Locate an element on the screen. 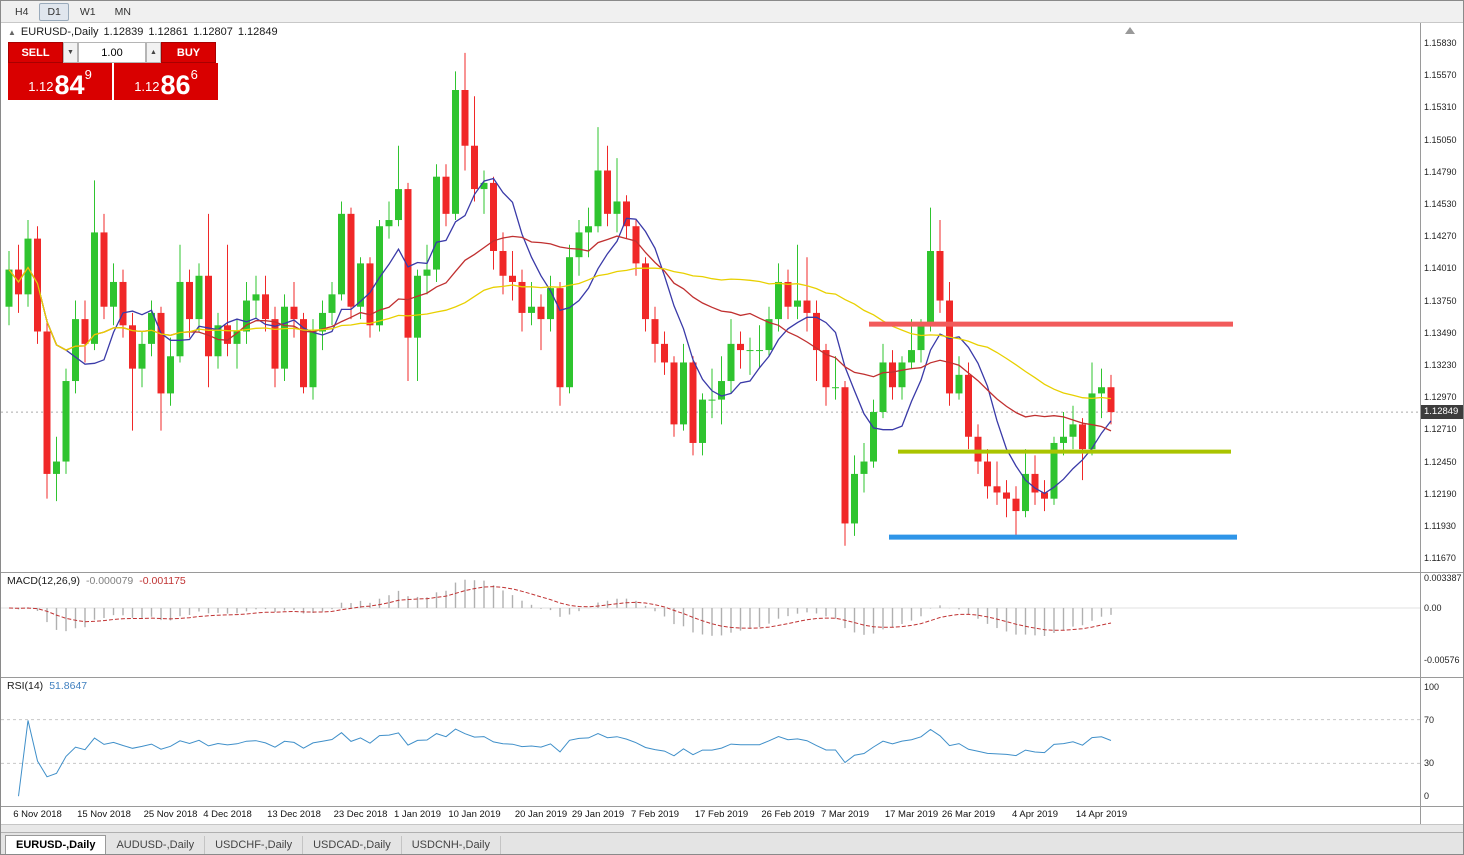  price-tick-label: 1.15310 is located at coordinates (1440, 107).